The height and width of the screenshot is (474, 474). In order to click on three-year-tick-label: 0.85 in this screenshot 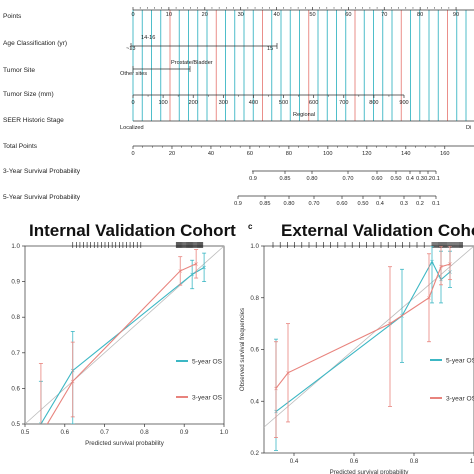, I will do `click(285, 179)`.